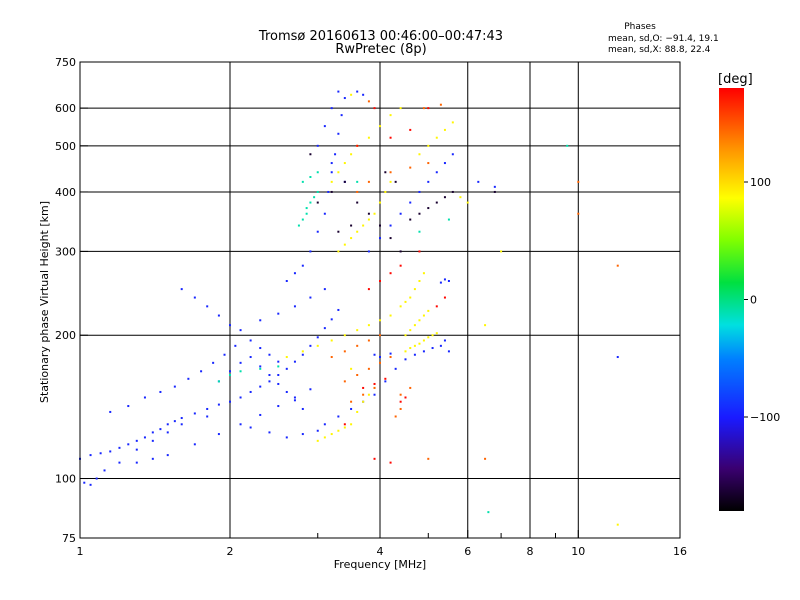 Image resolution: width=800 pixels, height=600 pixels. What do you see at coordinates (44, 302) in the screenshot?
I see `y-axis-label: Stationary phase Virtual Height [km]` at bounding box center [44, 302].